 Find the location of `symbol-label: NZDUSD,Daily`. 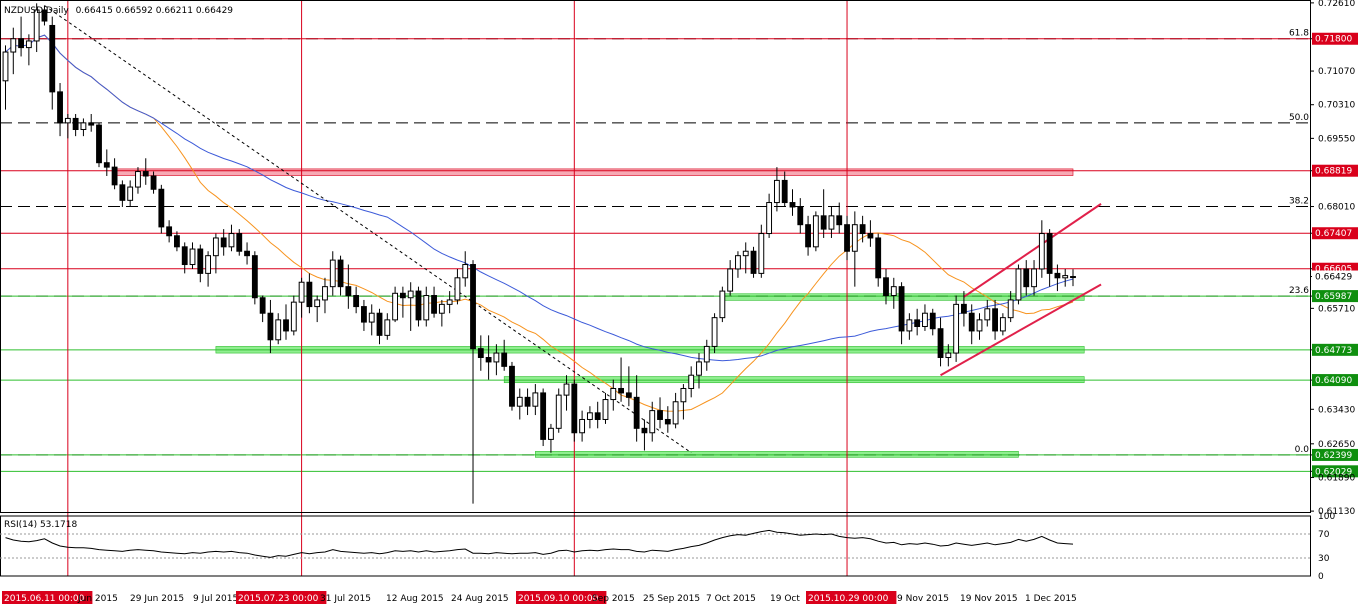

symbol-label: NZDUSD,Daily is located at coordinates (36, 11).